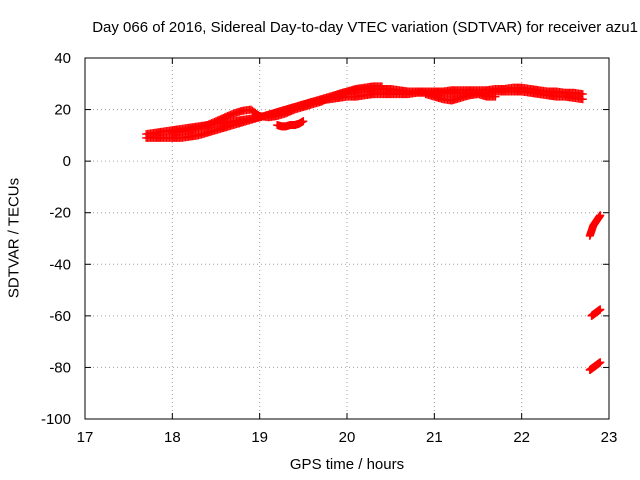 Image resolution: width=640 pixels, height=480 pixels. I want to click on y-tick-label: 40, so click(62, 58).